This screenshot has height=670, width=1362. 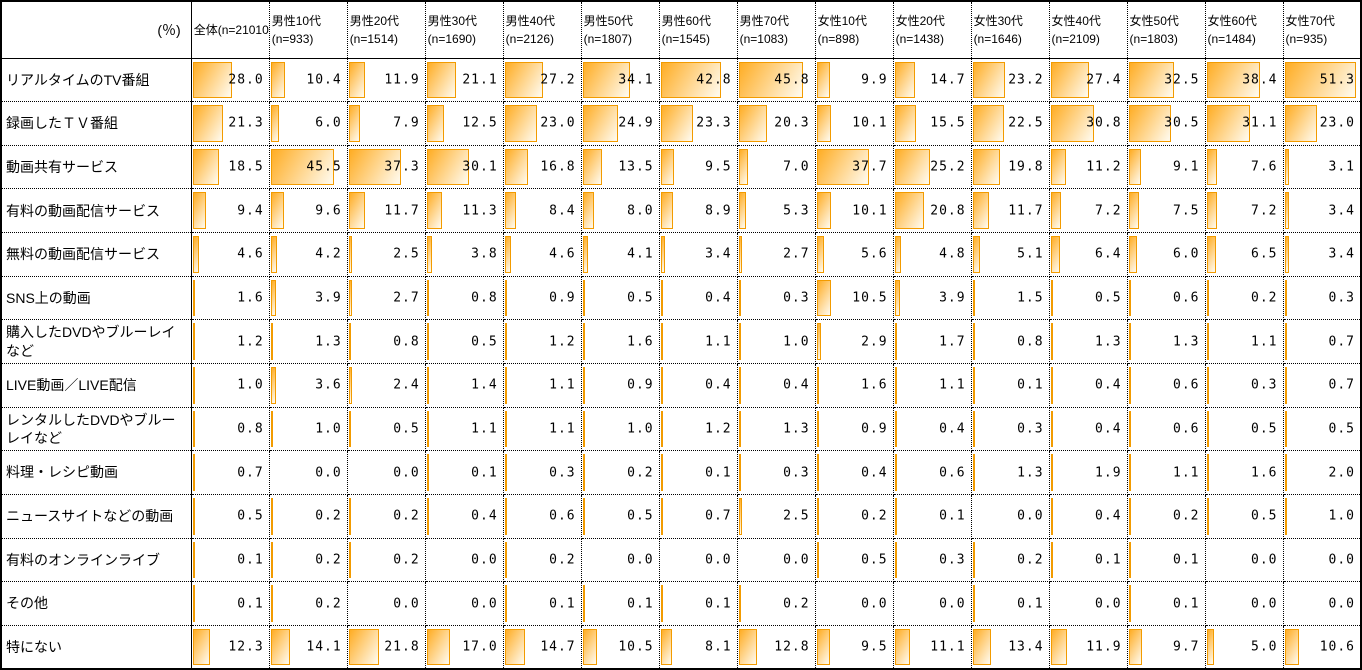 What do you see at coordinates (1341, 211) in the screenshot?
I see `value-text: 3.4` at bounding box center [1341, 211].